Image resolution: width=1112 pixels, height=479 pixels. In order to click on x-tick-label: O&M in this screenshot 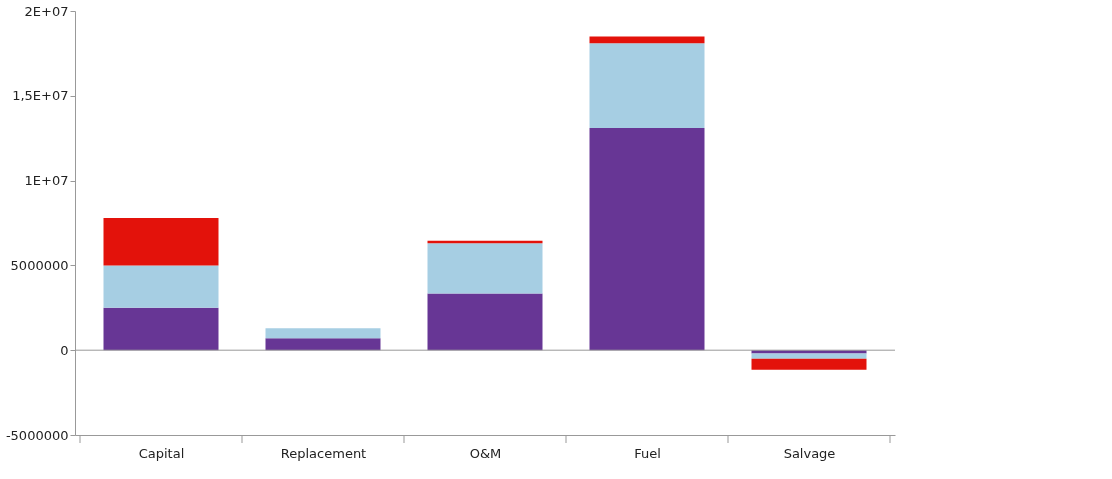, I will do `click(485, 453)`.